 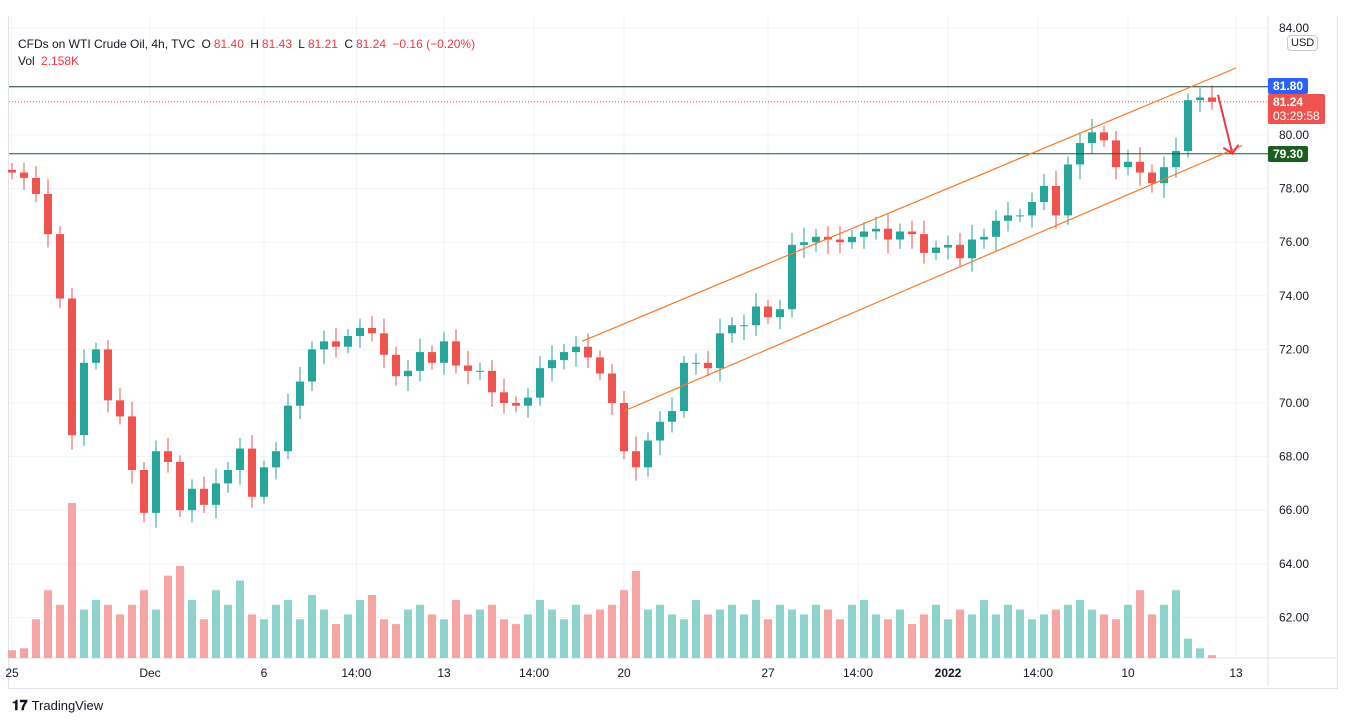 I want to click on last-price-tag: 81.24 03:29:58, so click(x=1296, y=109).